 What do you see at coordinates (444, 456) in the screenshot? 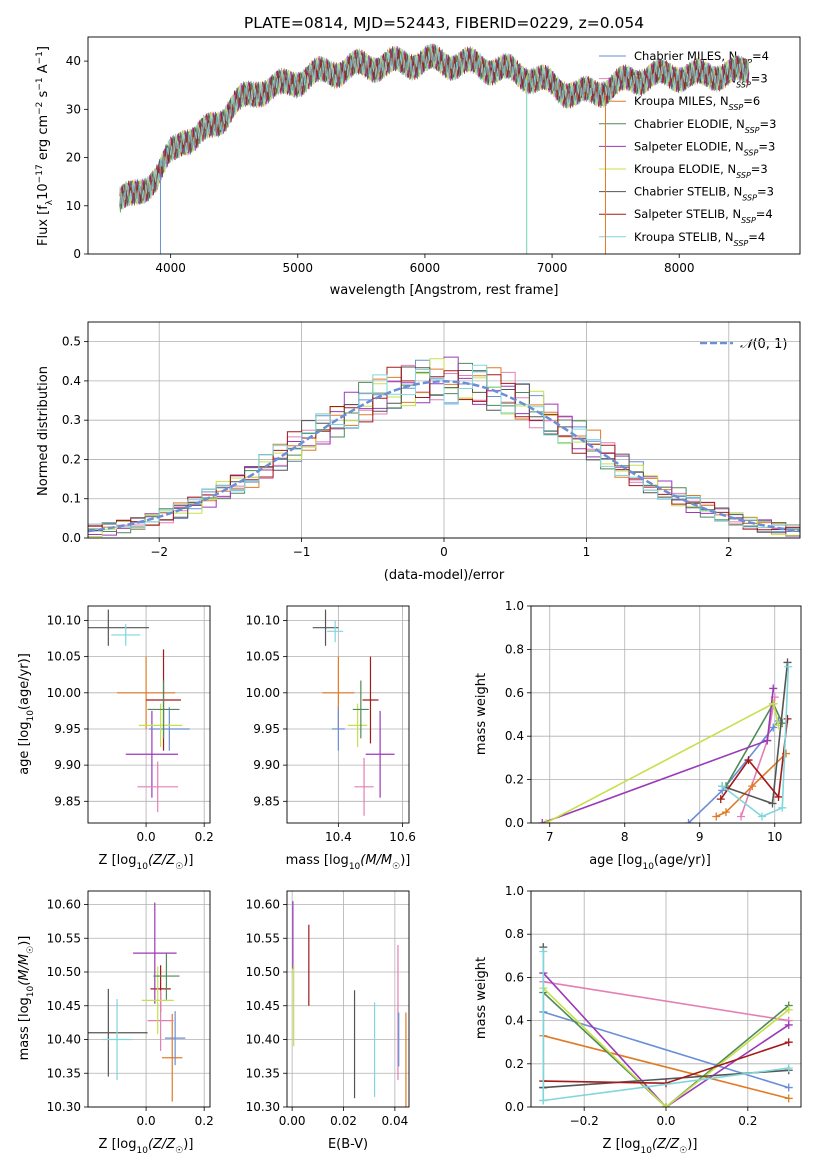
I see `normal-reference-curve` at bounding box center [444, 456].